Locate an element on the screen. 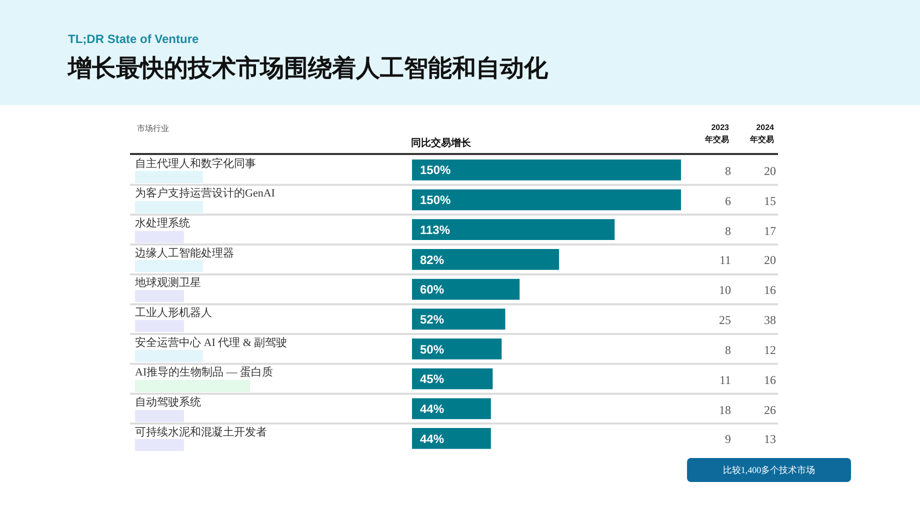 Image resolution: width=920 pixels, height=518 pixels. text: 2024 年交易 is located at coordinates (762, 134).